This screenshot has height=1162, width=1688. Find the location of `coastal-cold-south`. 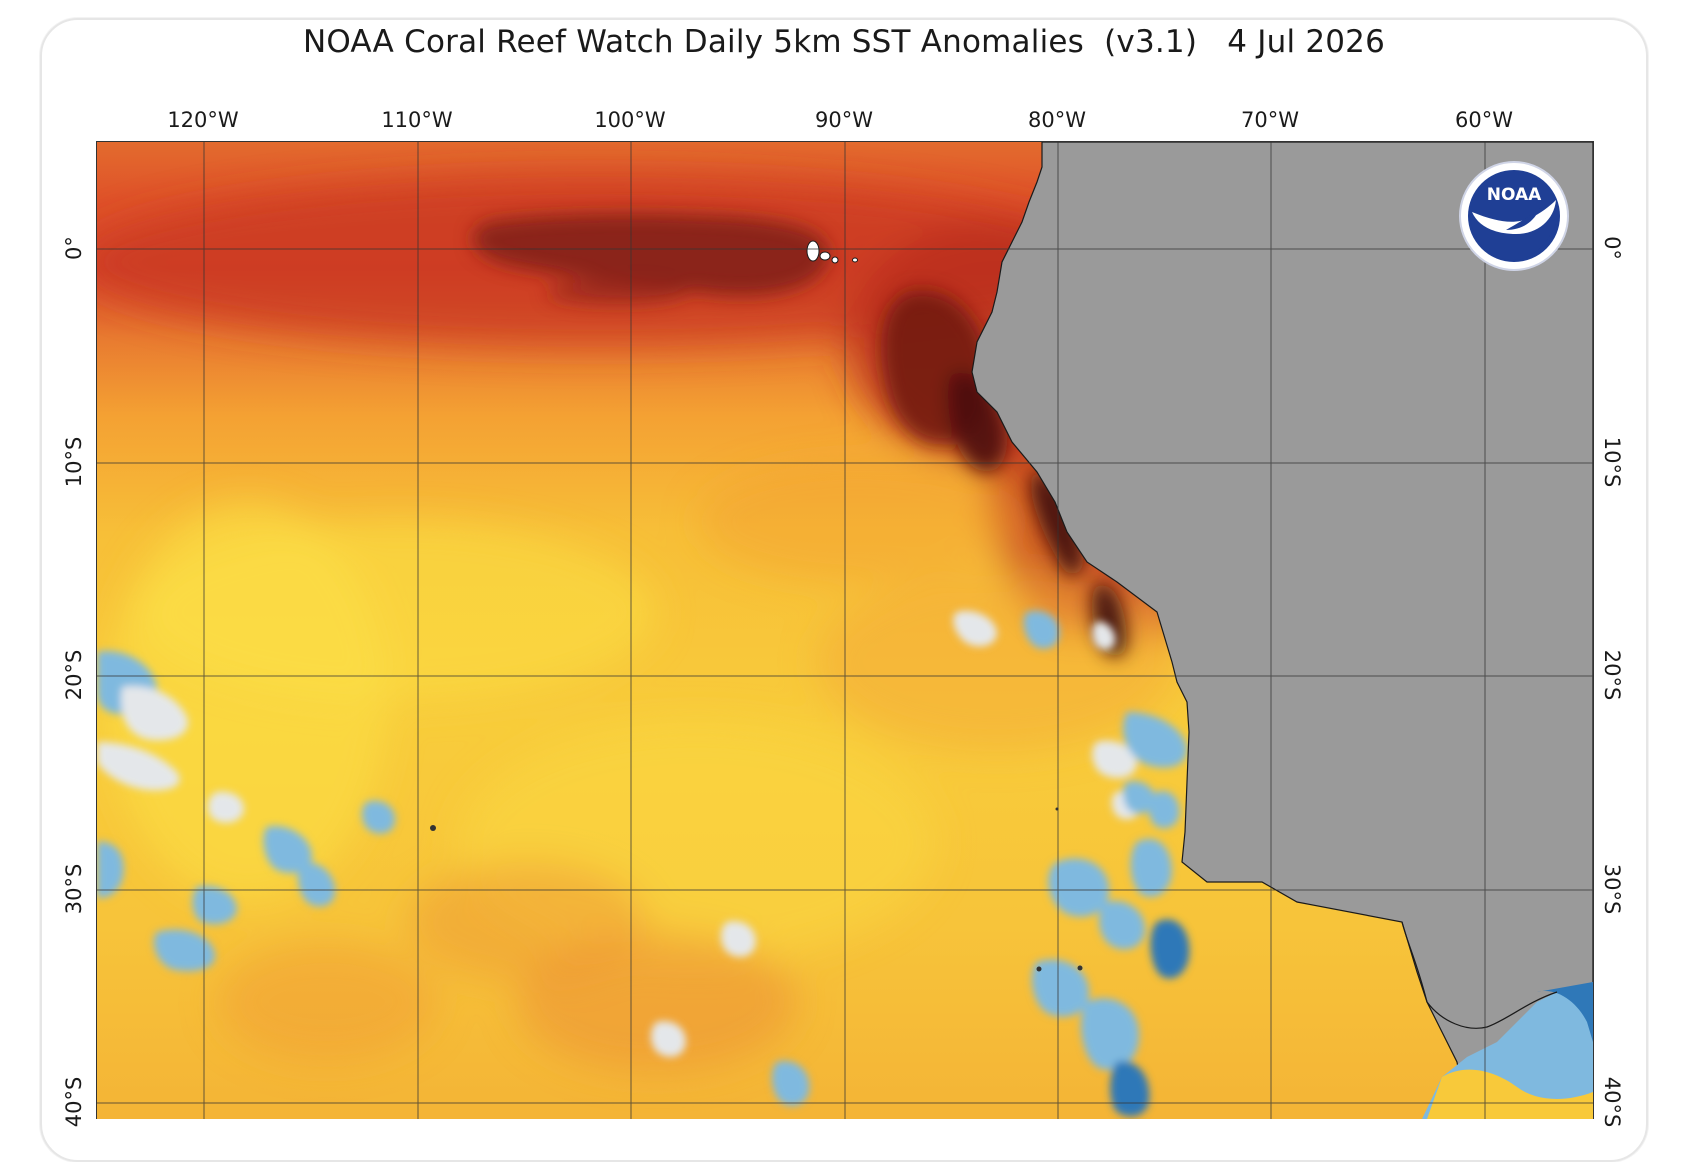

coastal-cold-south is located at coordinates (1565, 1012).